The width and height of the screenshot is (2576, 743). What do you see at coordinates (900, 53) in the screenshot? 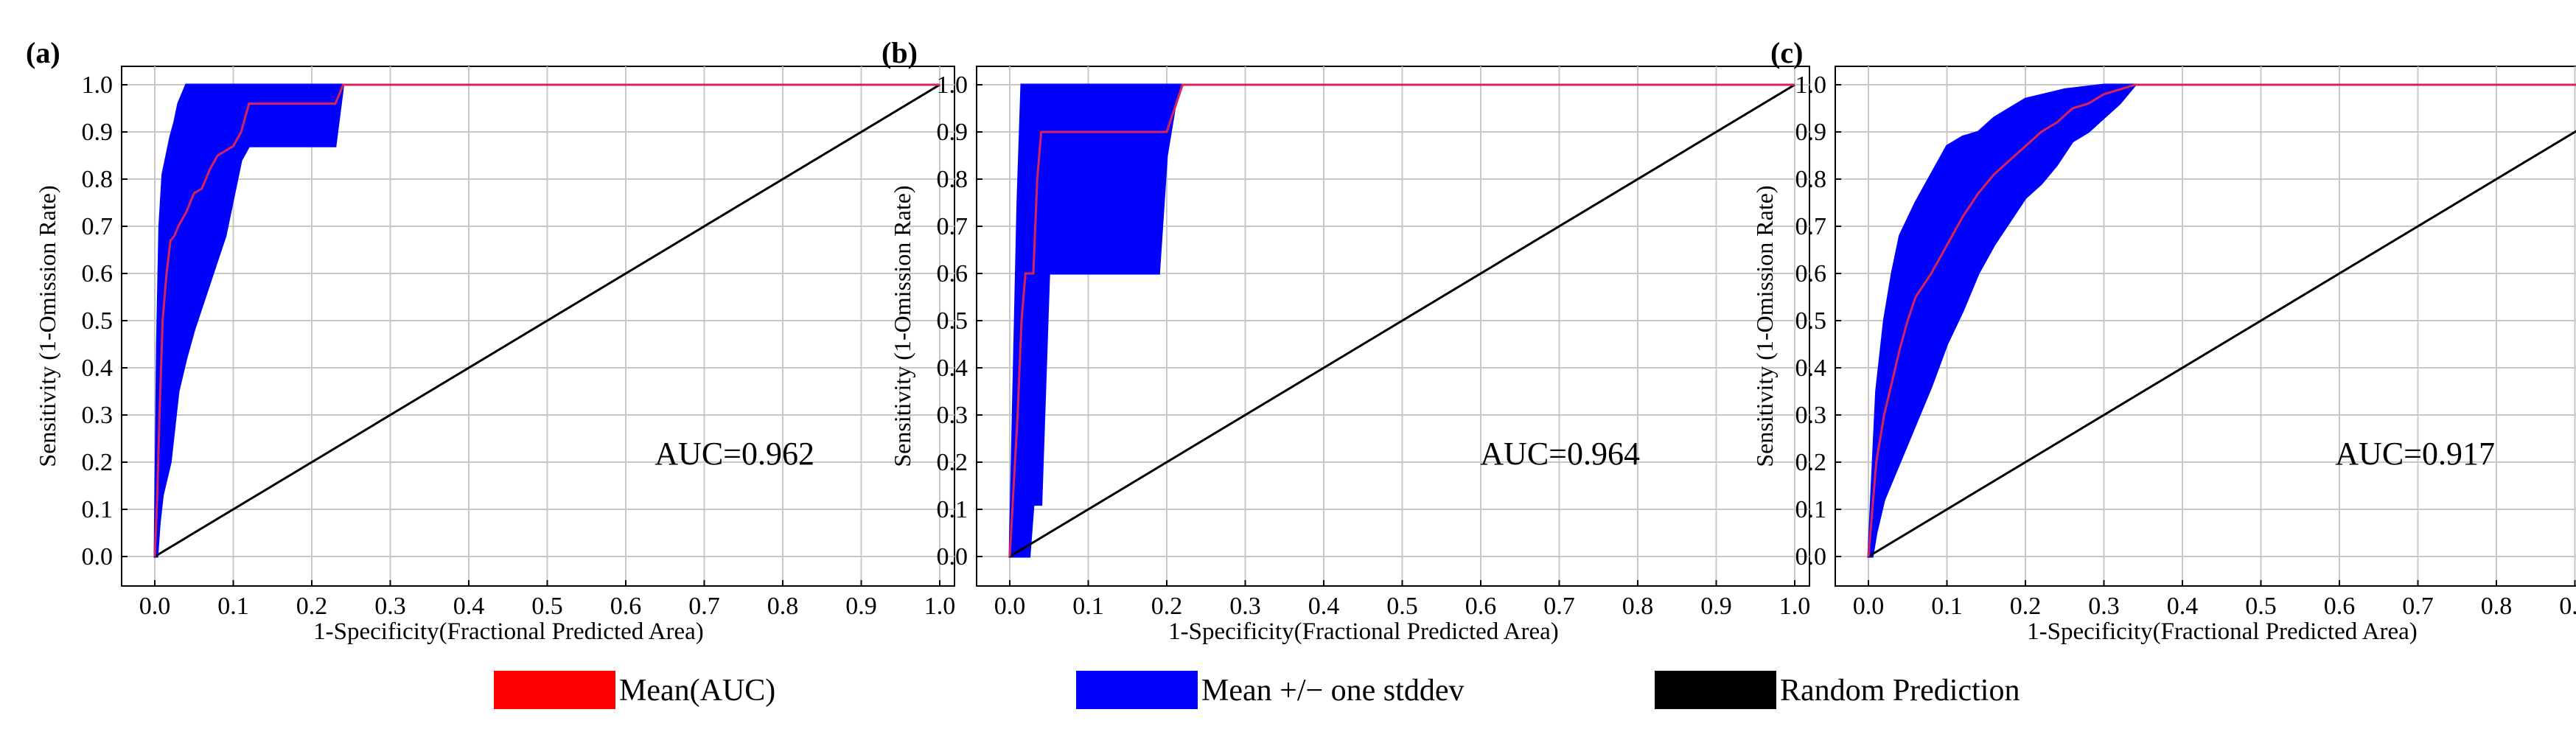
I see `panel-label: (b)` at bounding box center [900, 53].